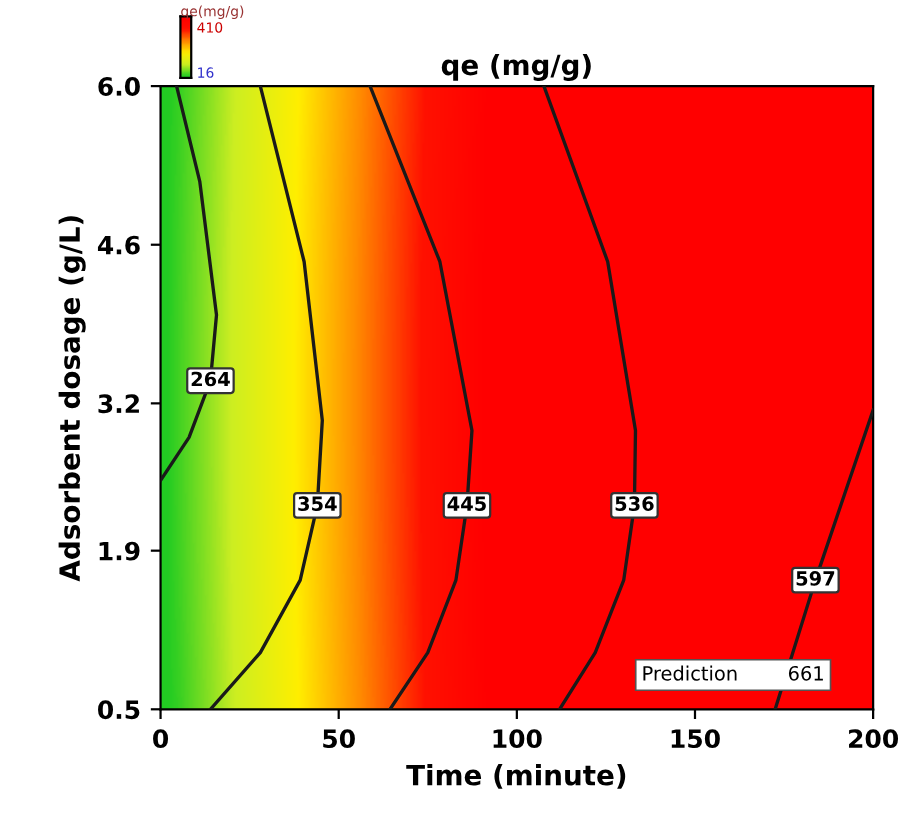  I want to click on y-tick-label: 0.5, so click(119, 710).